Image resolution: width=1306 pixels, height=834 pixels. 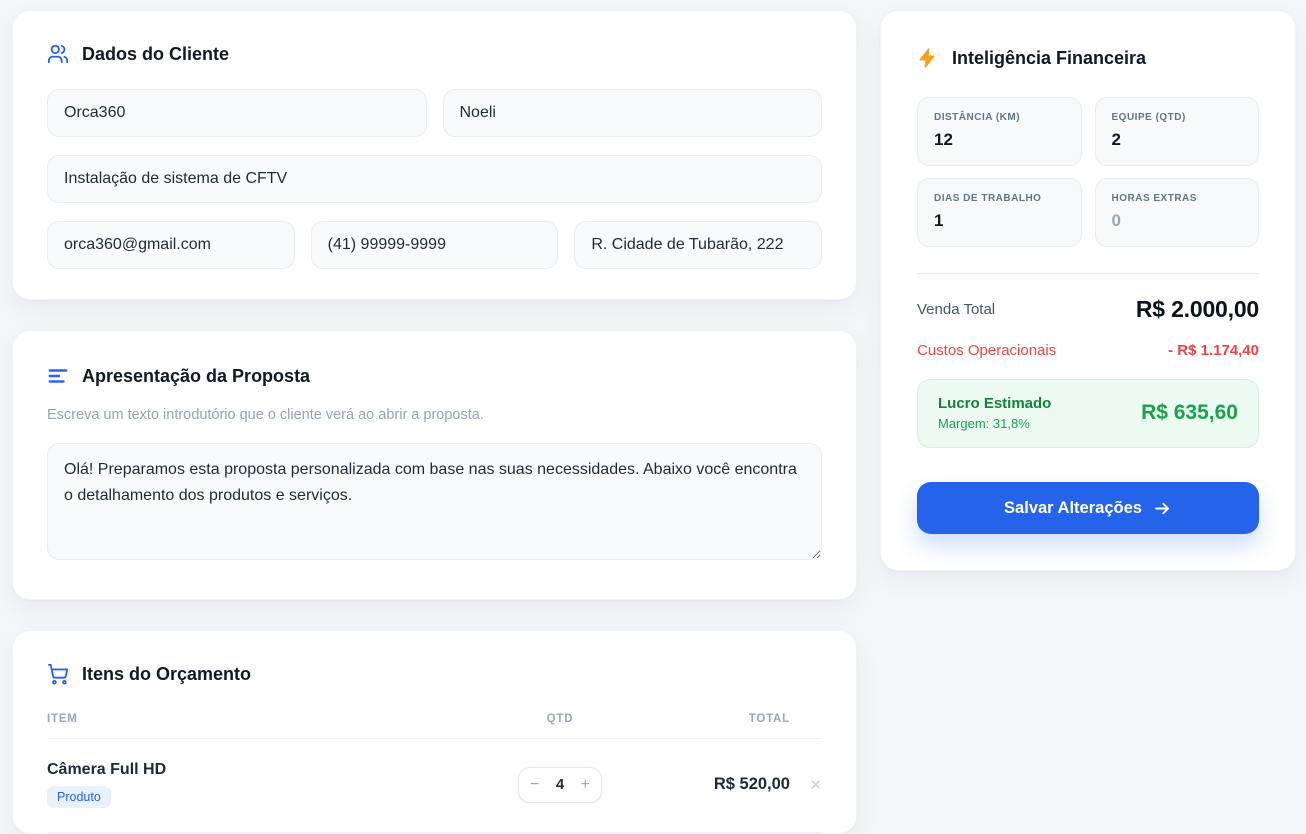 I want to click on qty-cell: − 4 +, so click(x=560, y=784).